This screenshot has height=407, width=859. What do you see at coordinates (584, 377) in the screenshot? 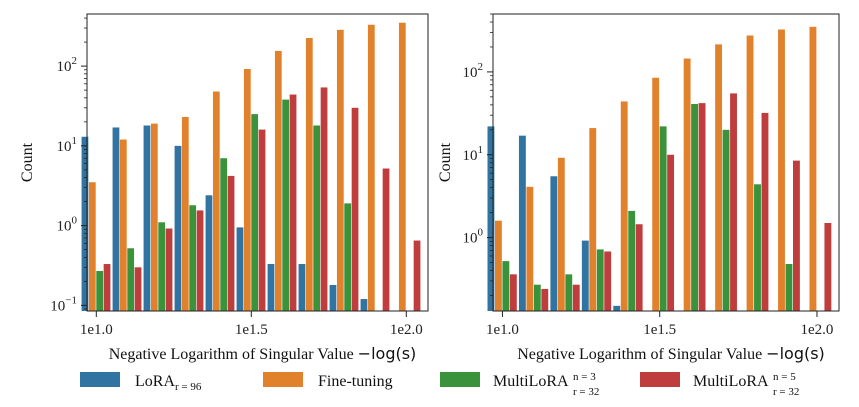
I see `legend-sup-multilora-n3: n = 3` at bounding box center [584, 377].